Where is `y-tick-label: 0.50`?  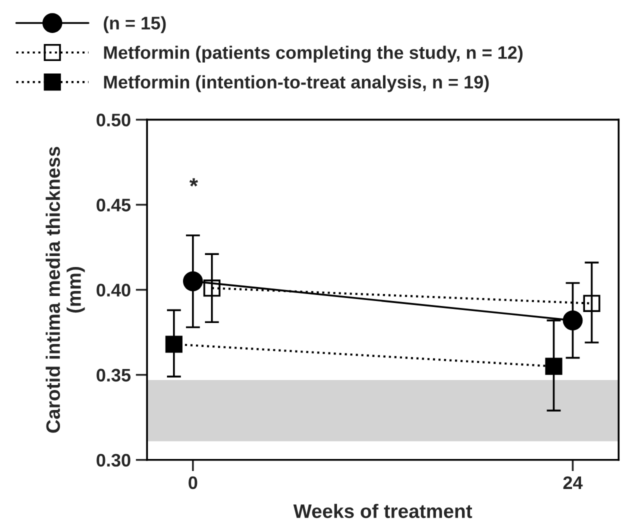 y-tick-label: 0.50 is located at coordinates (113, 120).